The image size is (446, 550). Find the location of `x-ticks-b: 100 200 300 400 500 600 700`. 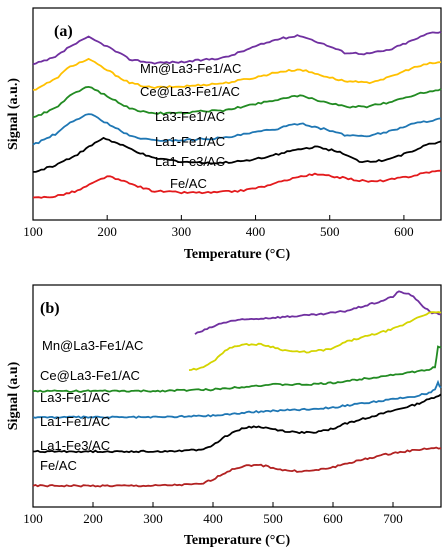

x-ticks-b: 100 200 300 400 500 600 700 is located at coordinates (213, 514).